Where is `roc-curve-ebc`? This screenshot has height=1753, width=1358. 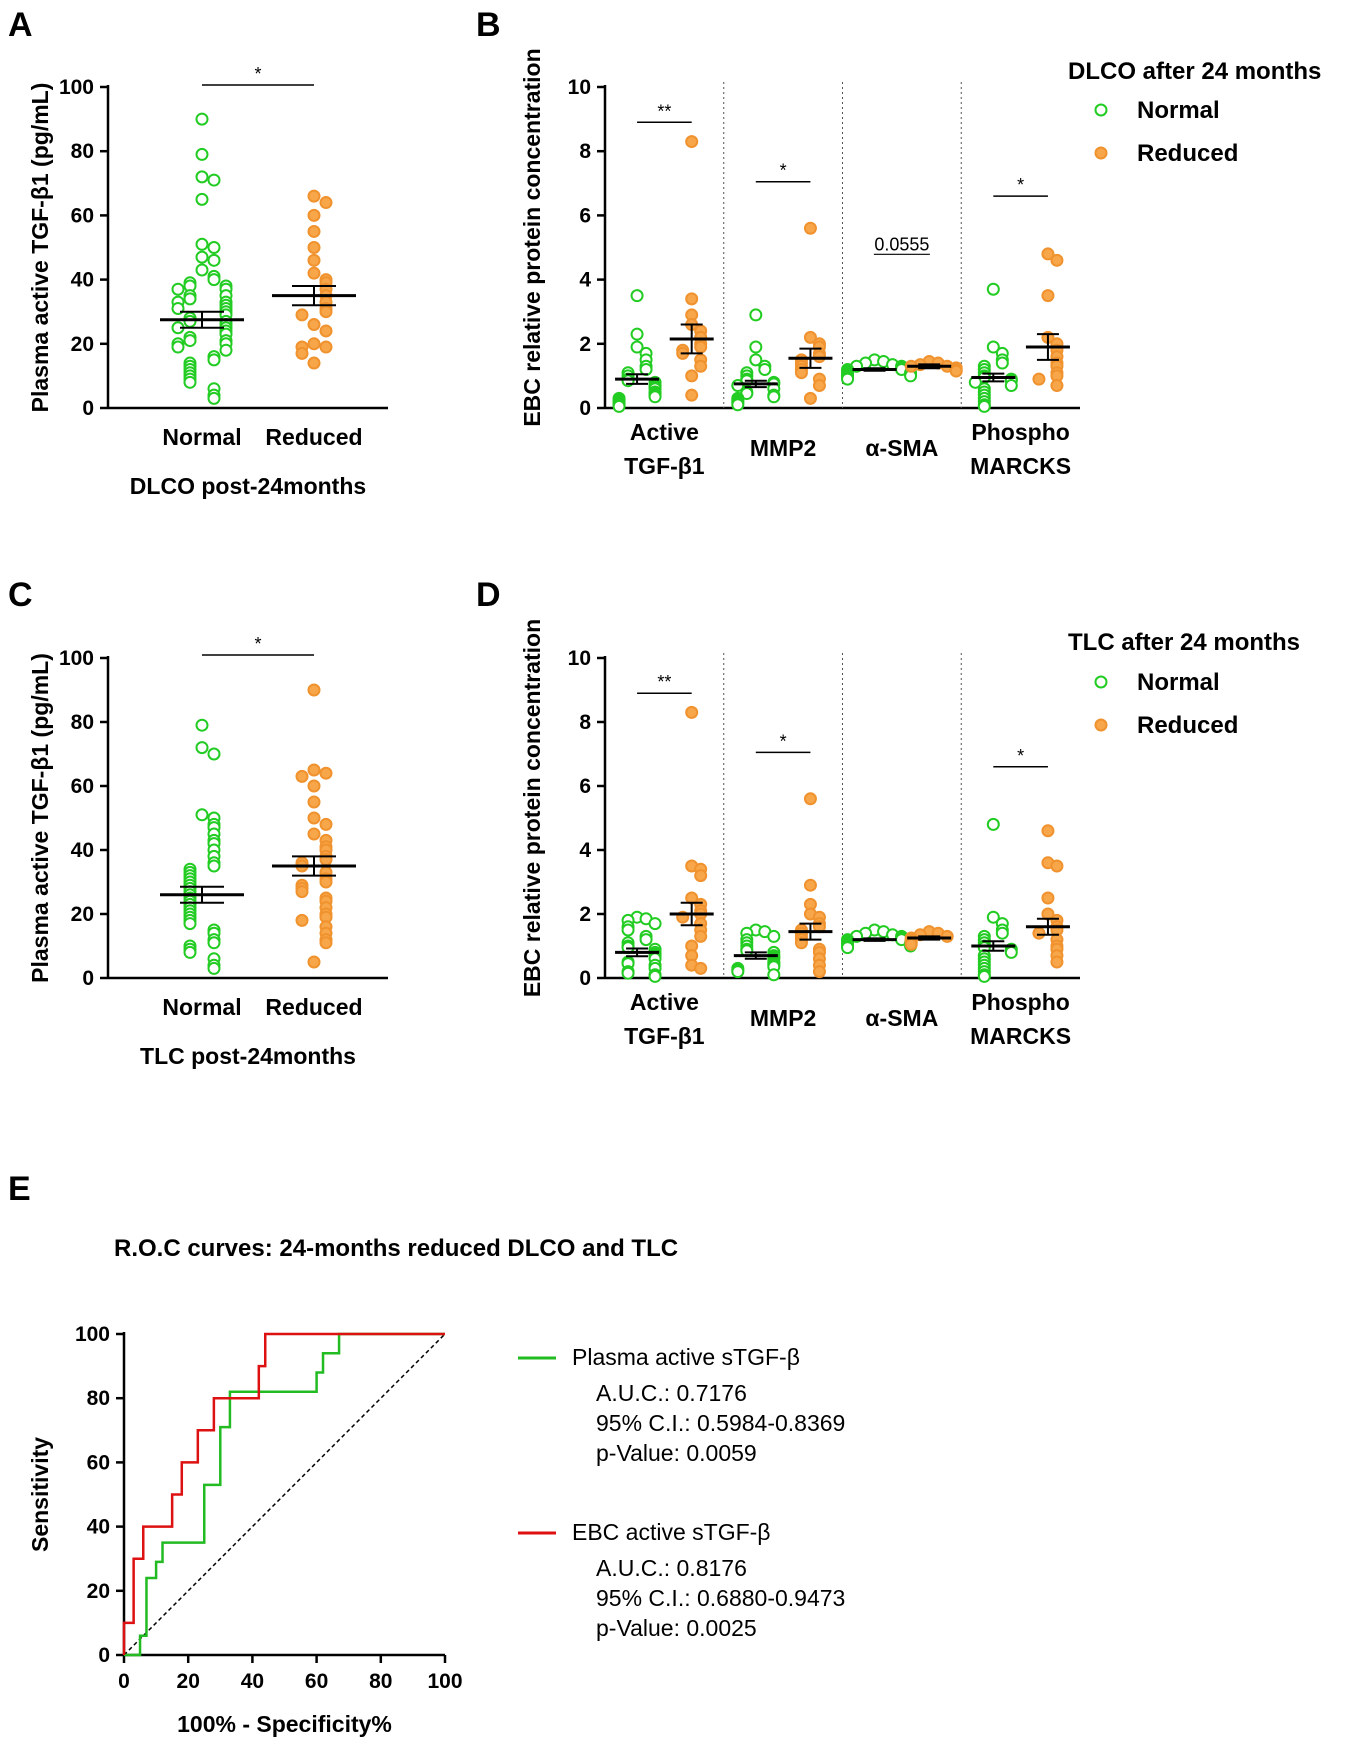
roc-curve-ebc is located at coordinates (283, 1493).